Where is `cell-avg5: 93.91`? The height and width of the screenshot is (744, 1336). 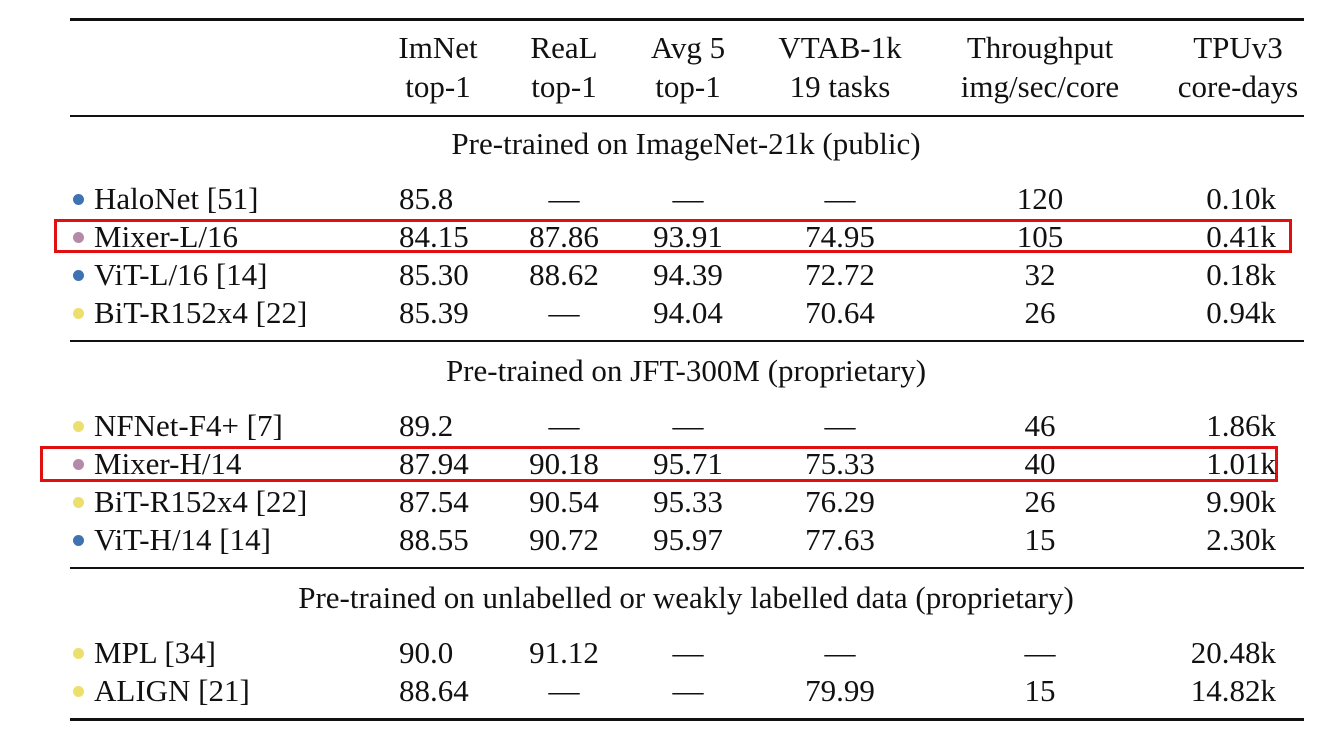
cell-avg5: 93.91 is located at coordinates (688, 236).